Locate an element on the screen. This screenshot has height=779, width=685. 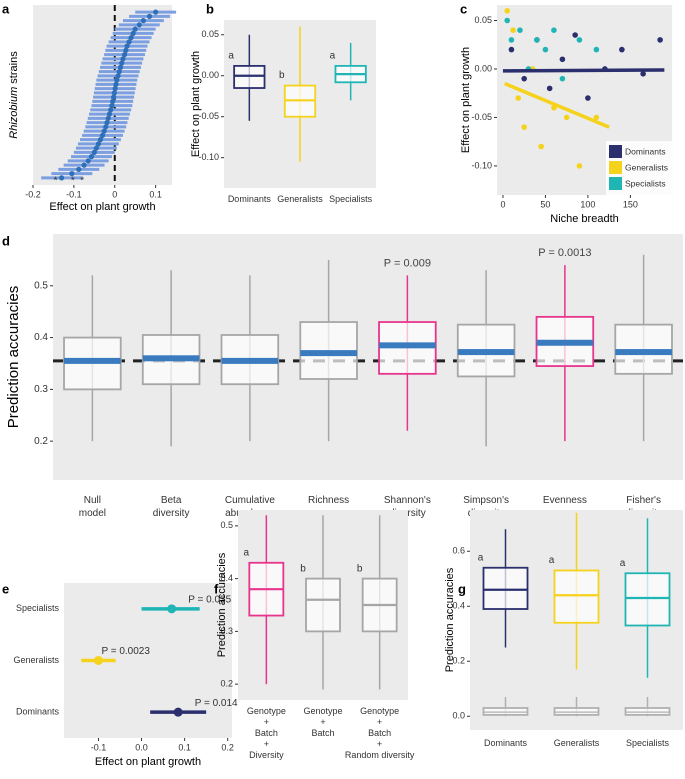
legend-label: Generalists is located at coordinates (646, 167).